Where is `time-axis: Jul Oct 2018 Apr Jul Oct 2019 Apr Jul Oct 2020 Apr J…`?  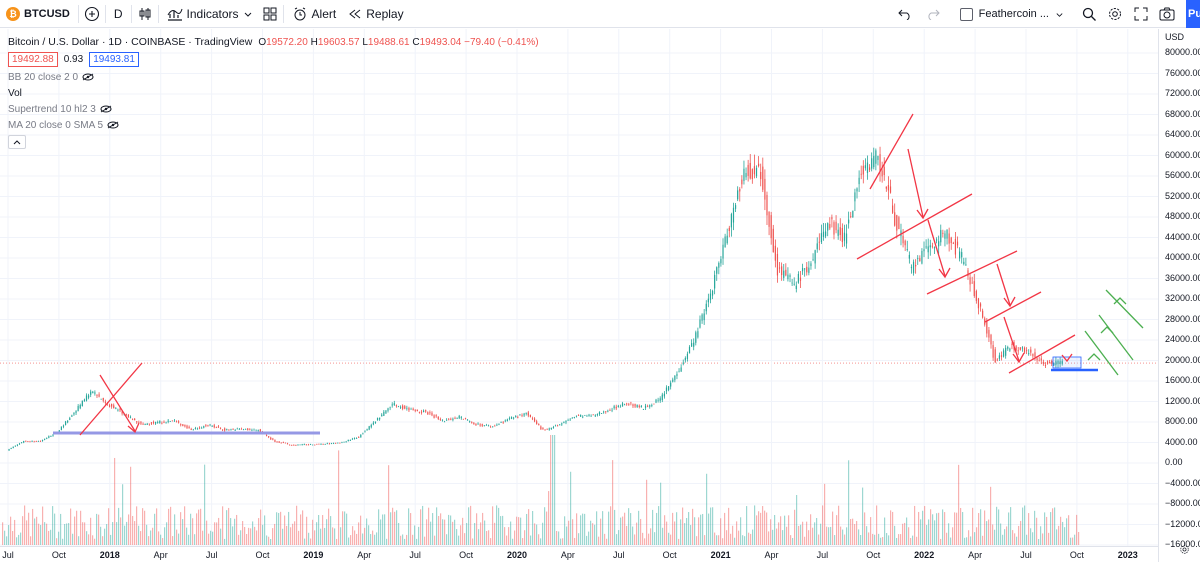 time-axis: Jul Oct 2018 Apr Jul Oct 2019 Apr Jul Oct 2020 Apr J… is located at coordinates (579, 554).